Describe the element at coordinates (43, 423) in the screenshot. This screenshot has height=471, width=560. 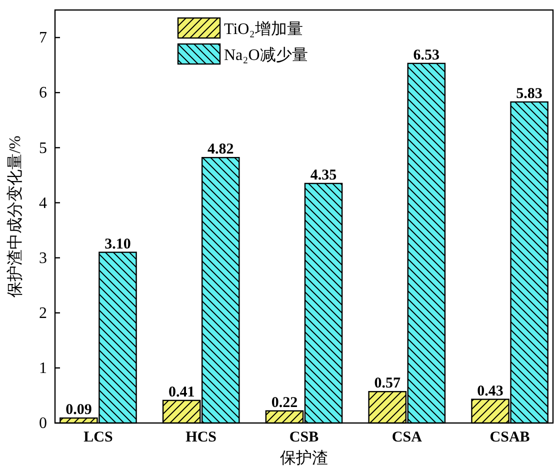
I see `y-tick-label: 0` at that location.